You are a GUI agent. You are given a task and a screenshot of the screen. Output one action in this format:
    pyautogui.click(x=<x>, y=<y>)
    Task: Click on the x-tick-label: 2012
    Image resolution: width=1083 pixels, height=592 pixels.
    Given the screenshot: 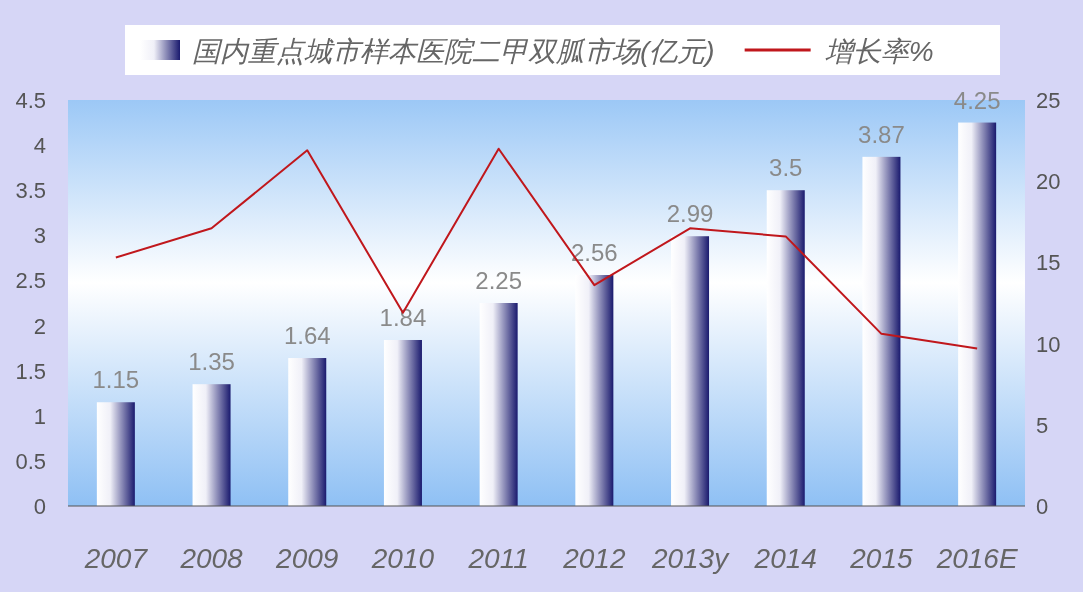 What is the action you would take?
    pyautogui.click(x=594, y=558)
    